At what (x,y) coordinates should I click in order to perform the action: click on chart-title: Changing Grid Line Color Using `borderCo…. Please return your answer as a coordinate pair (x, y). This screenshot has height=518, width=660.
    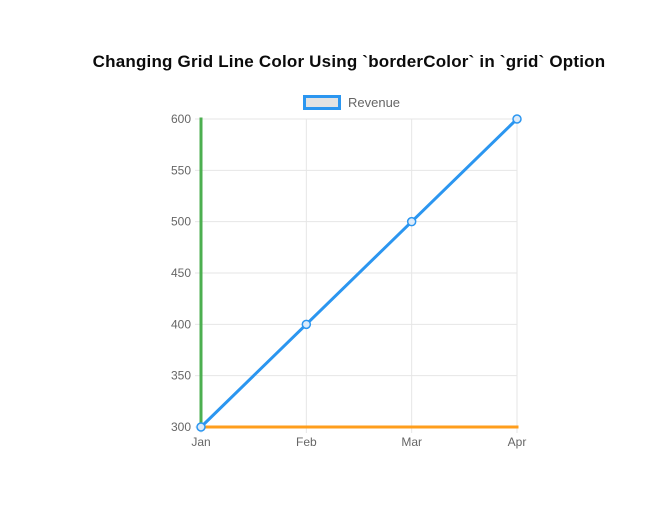
    Looking at the image, I should click on (349, 61).